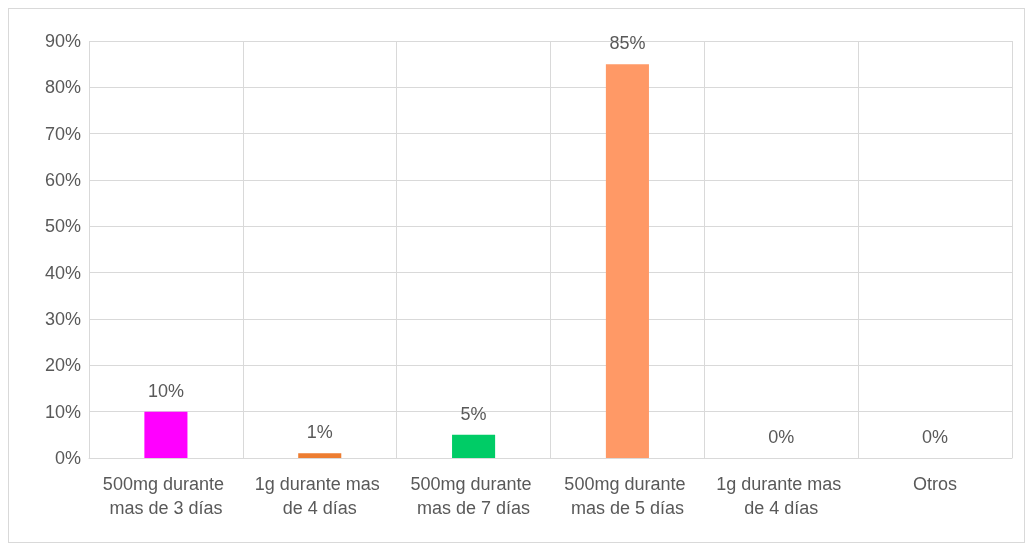 The height and width of the screenshot is (553, 1035). What do you see at coordinates (62, 411) in the screenshot?
I see `y-tick-label: 10%` at bounding box center [62, 411].